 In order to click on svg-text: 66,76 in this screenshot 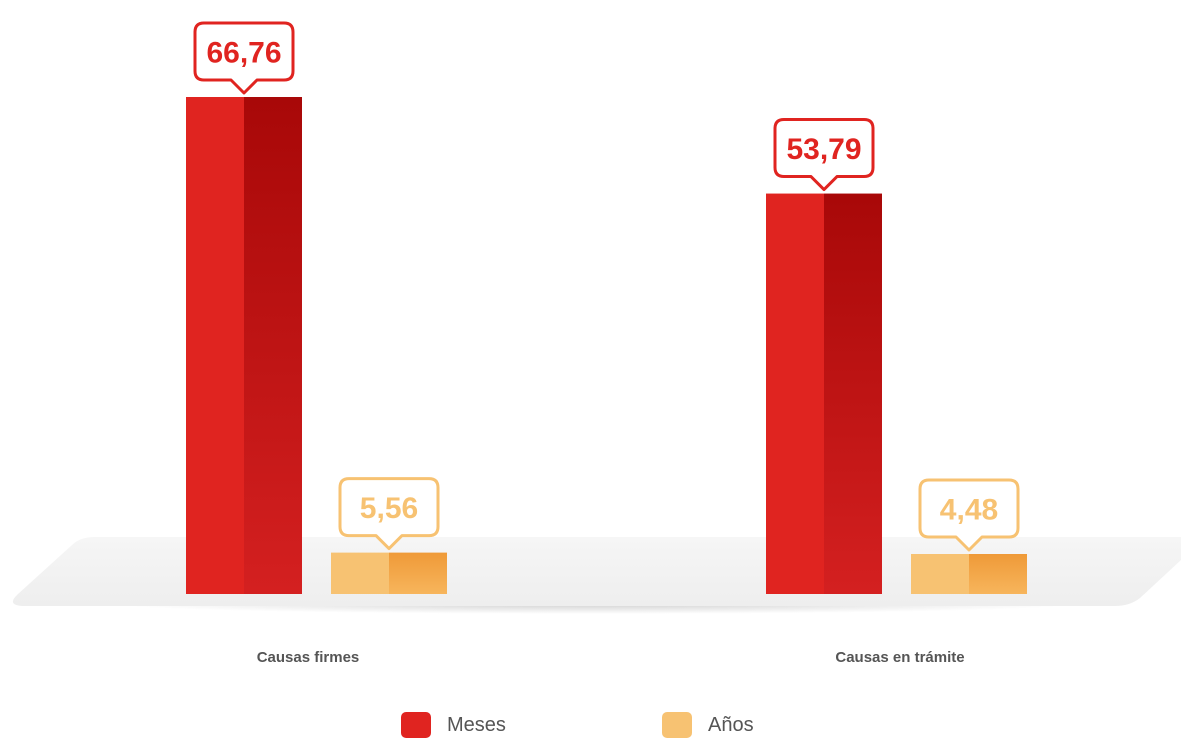, I will do `click(243, 53)`.